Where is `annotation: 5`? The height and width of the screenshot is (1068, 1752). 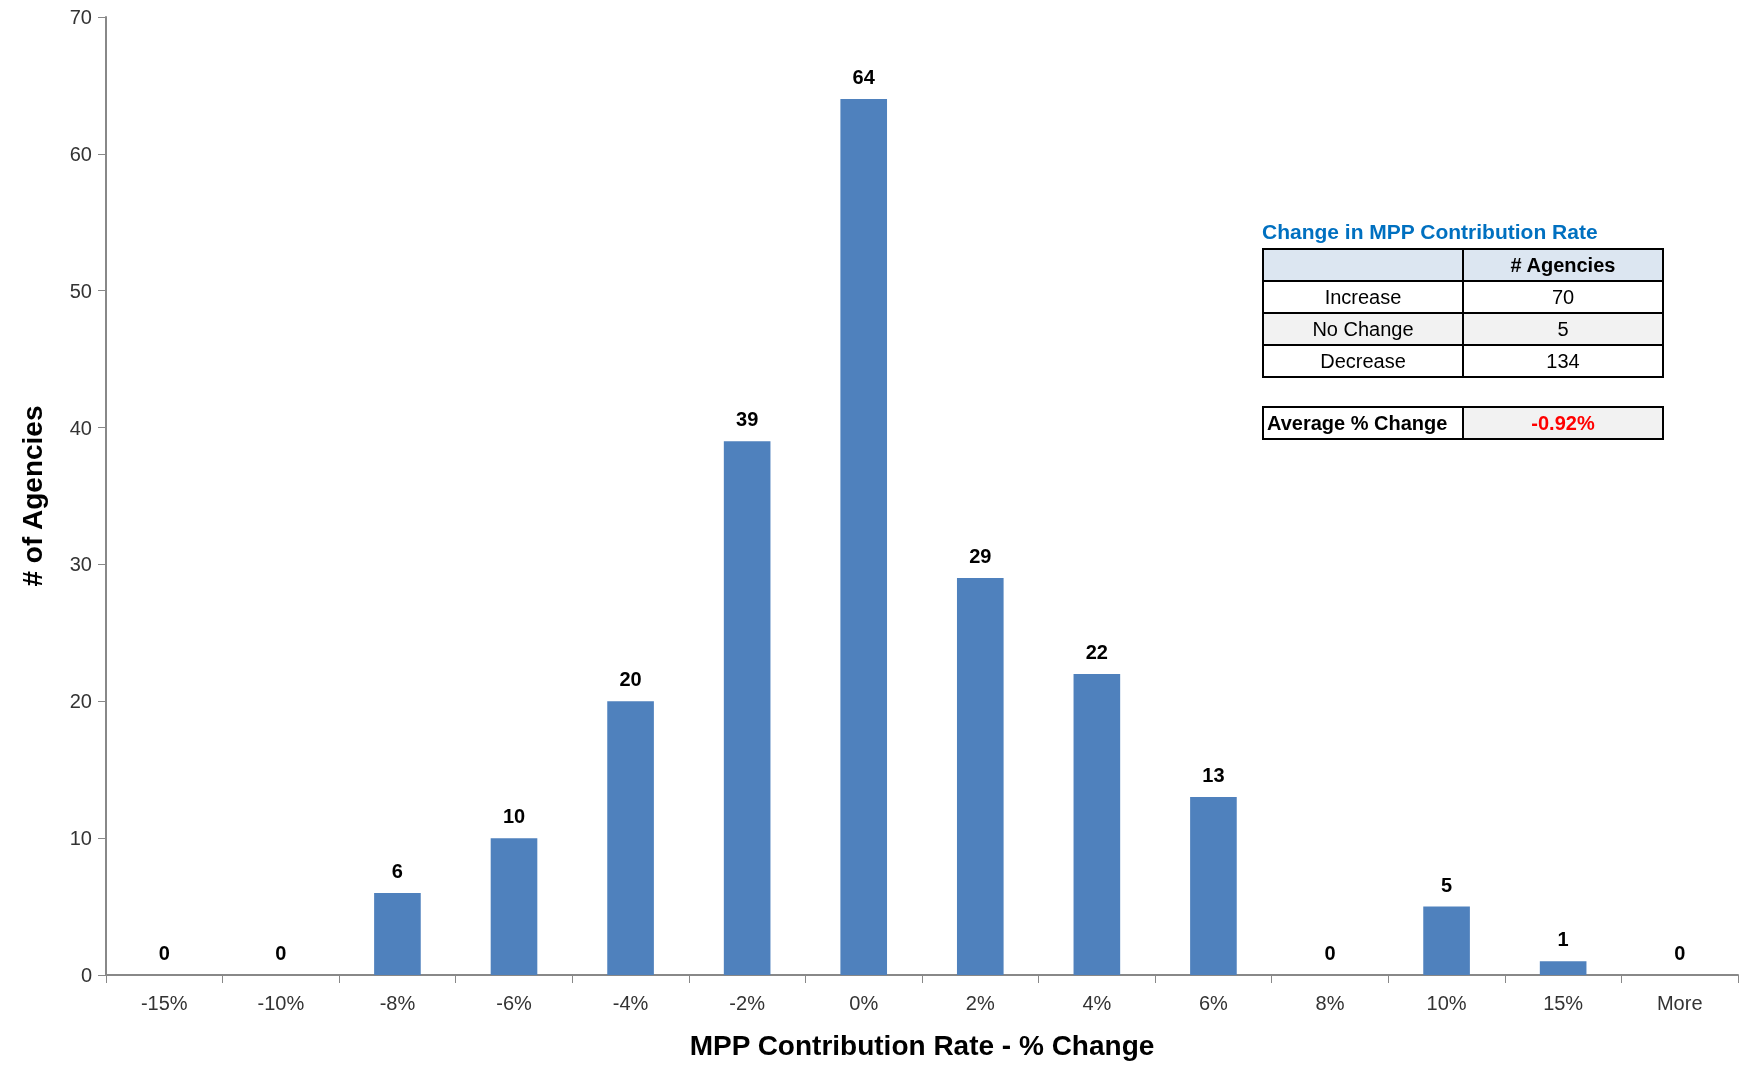 annotation: 5 is located at coordinates (1563, 329).